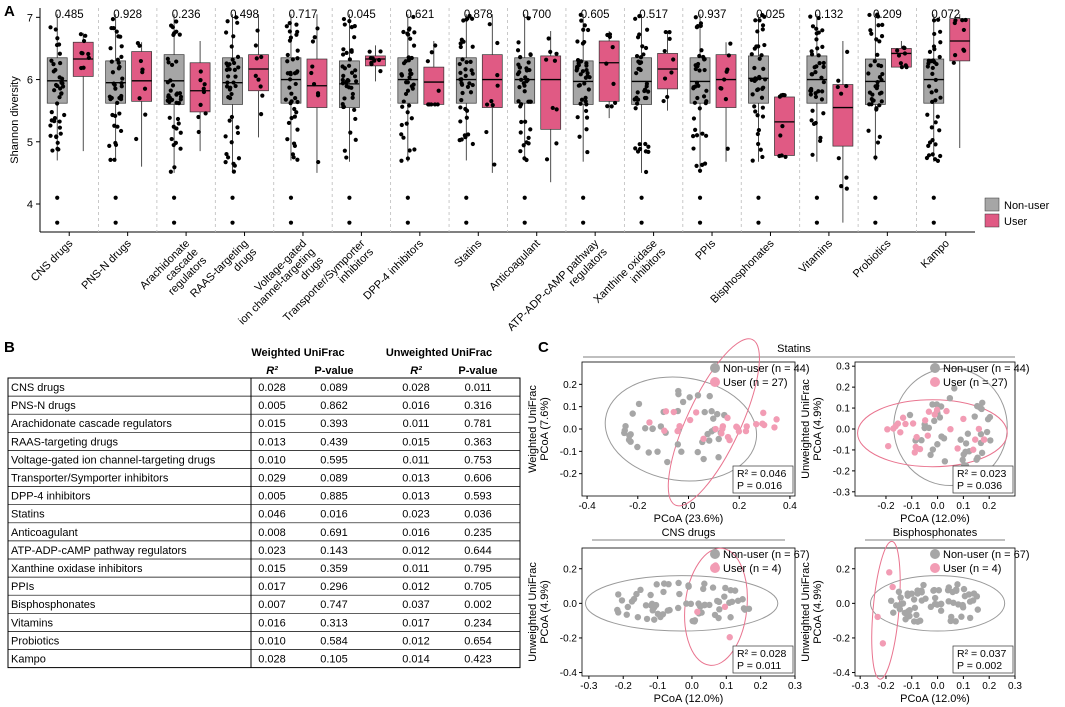  What do you see at coordinates (692, 686) in the screenshot?
I see `x-tick-label: 0.0` at bounding box center [692, 686].